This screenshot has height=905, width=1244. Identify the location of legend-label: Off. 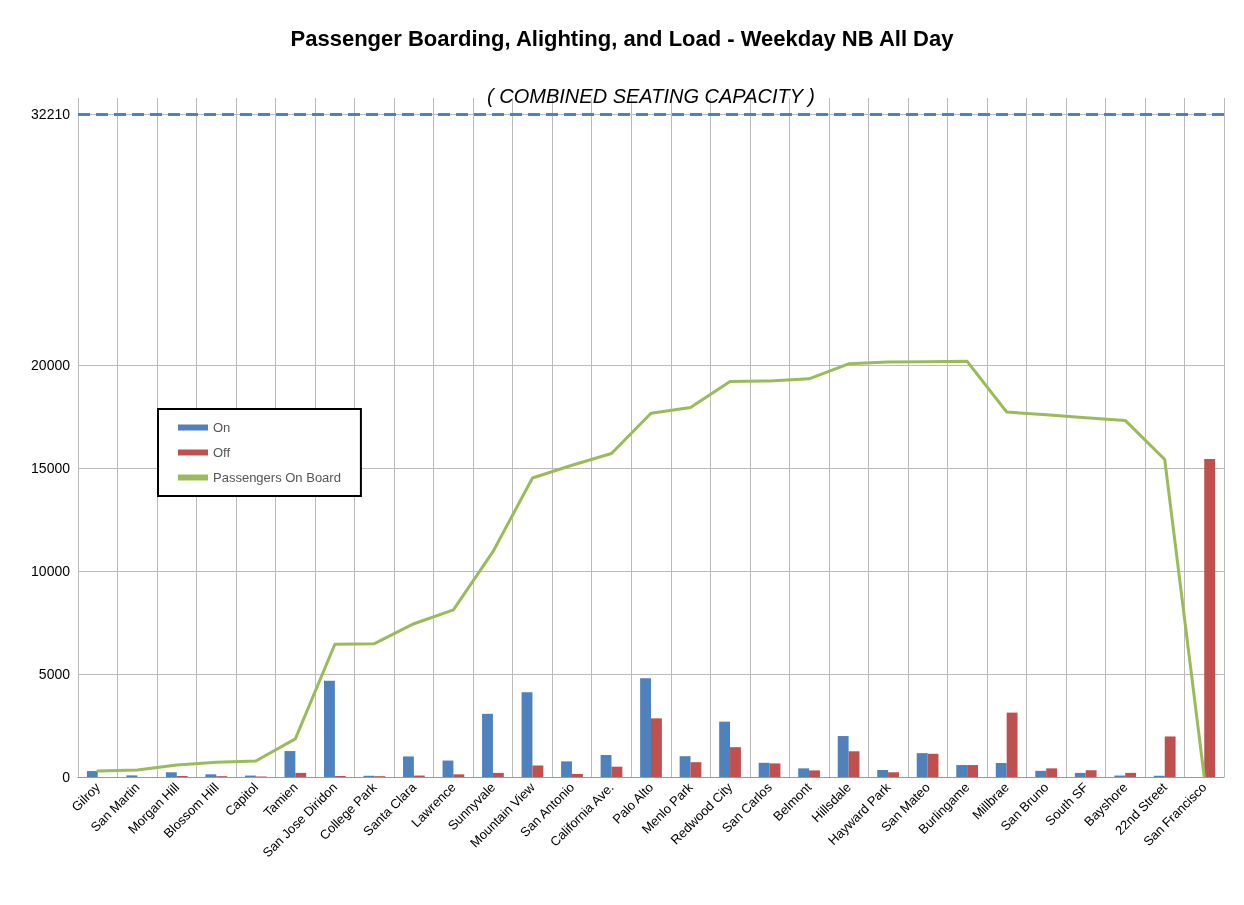
(222, 452).